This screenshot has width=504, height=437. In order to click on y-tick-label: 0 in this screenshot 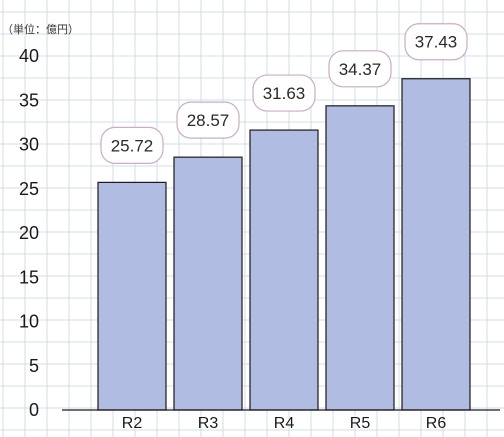, I will do `click(34, 410)`.